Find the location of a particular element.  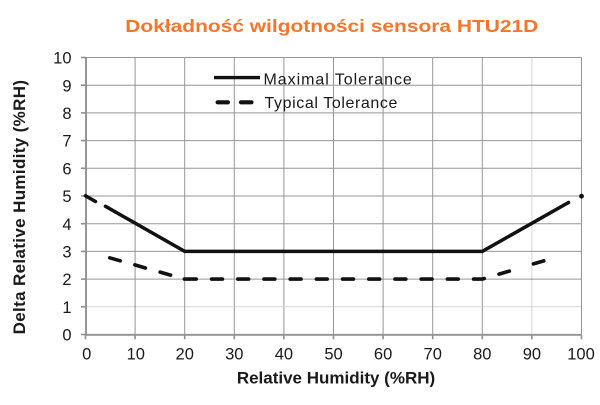

svg-text: 40 is located at coordinates (284, 355).